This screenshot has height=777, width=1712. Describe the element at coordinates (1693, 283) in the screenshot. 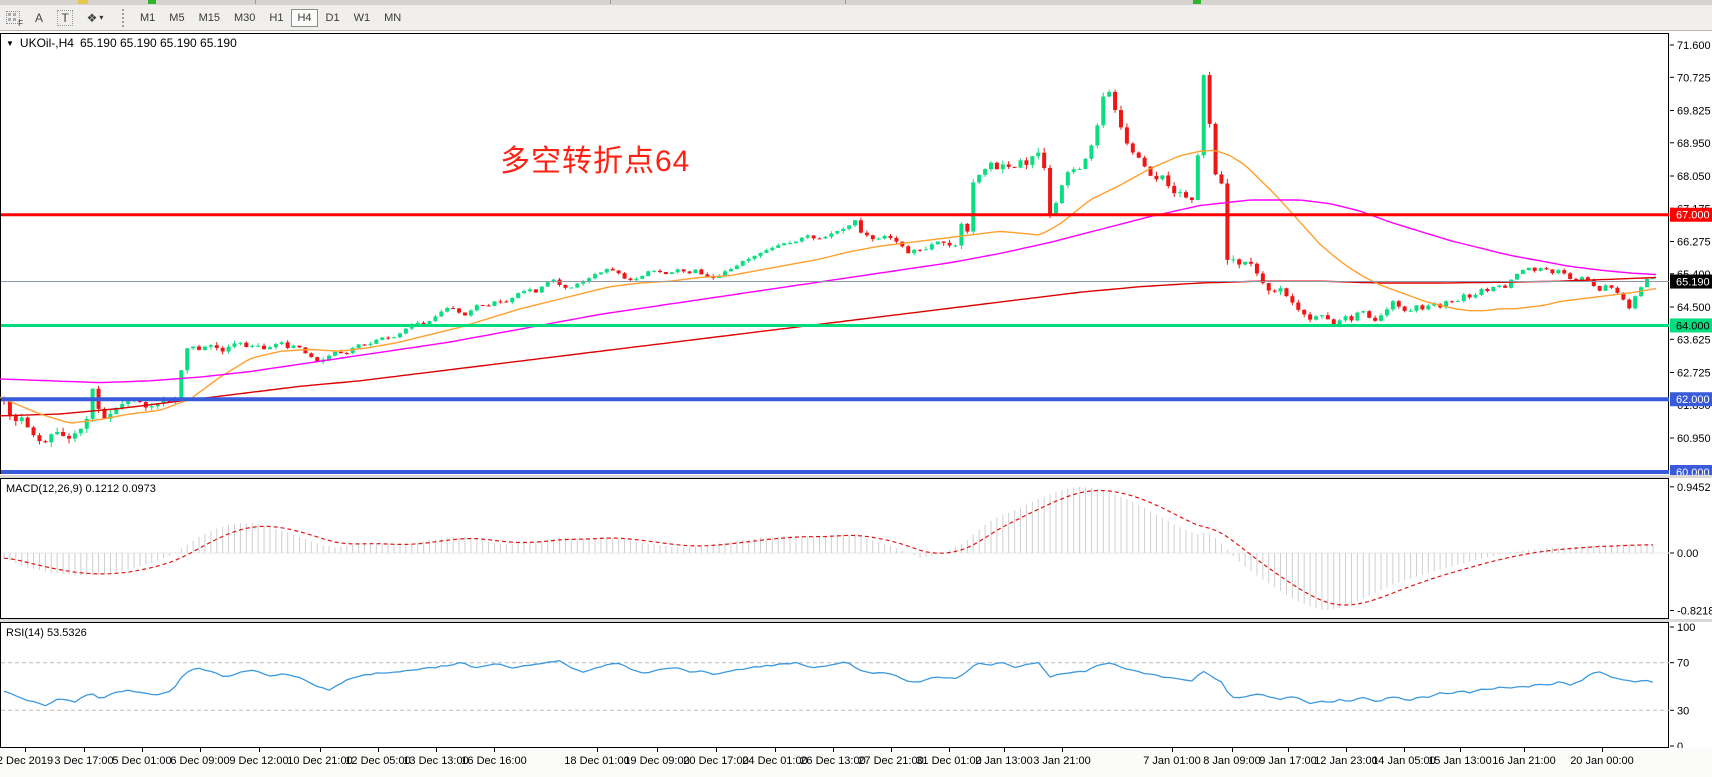

I see `svg-text: 65.190` at that location.